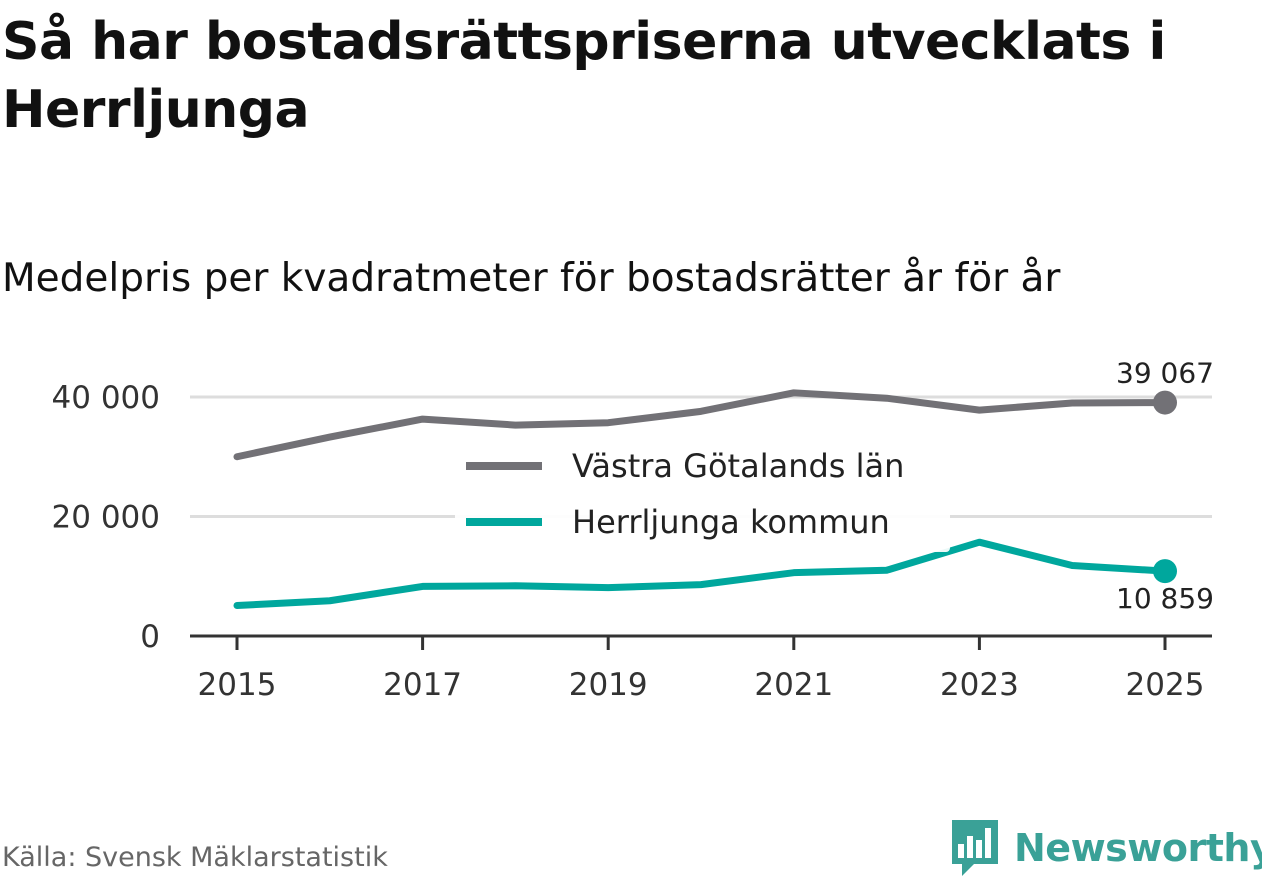  I want to click on y-tick-label: 0, so click(150, 637).